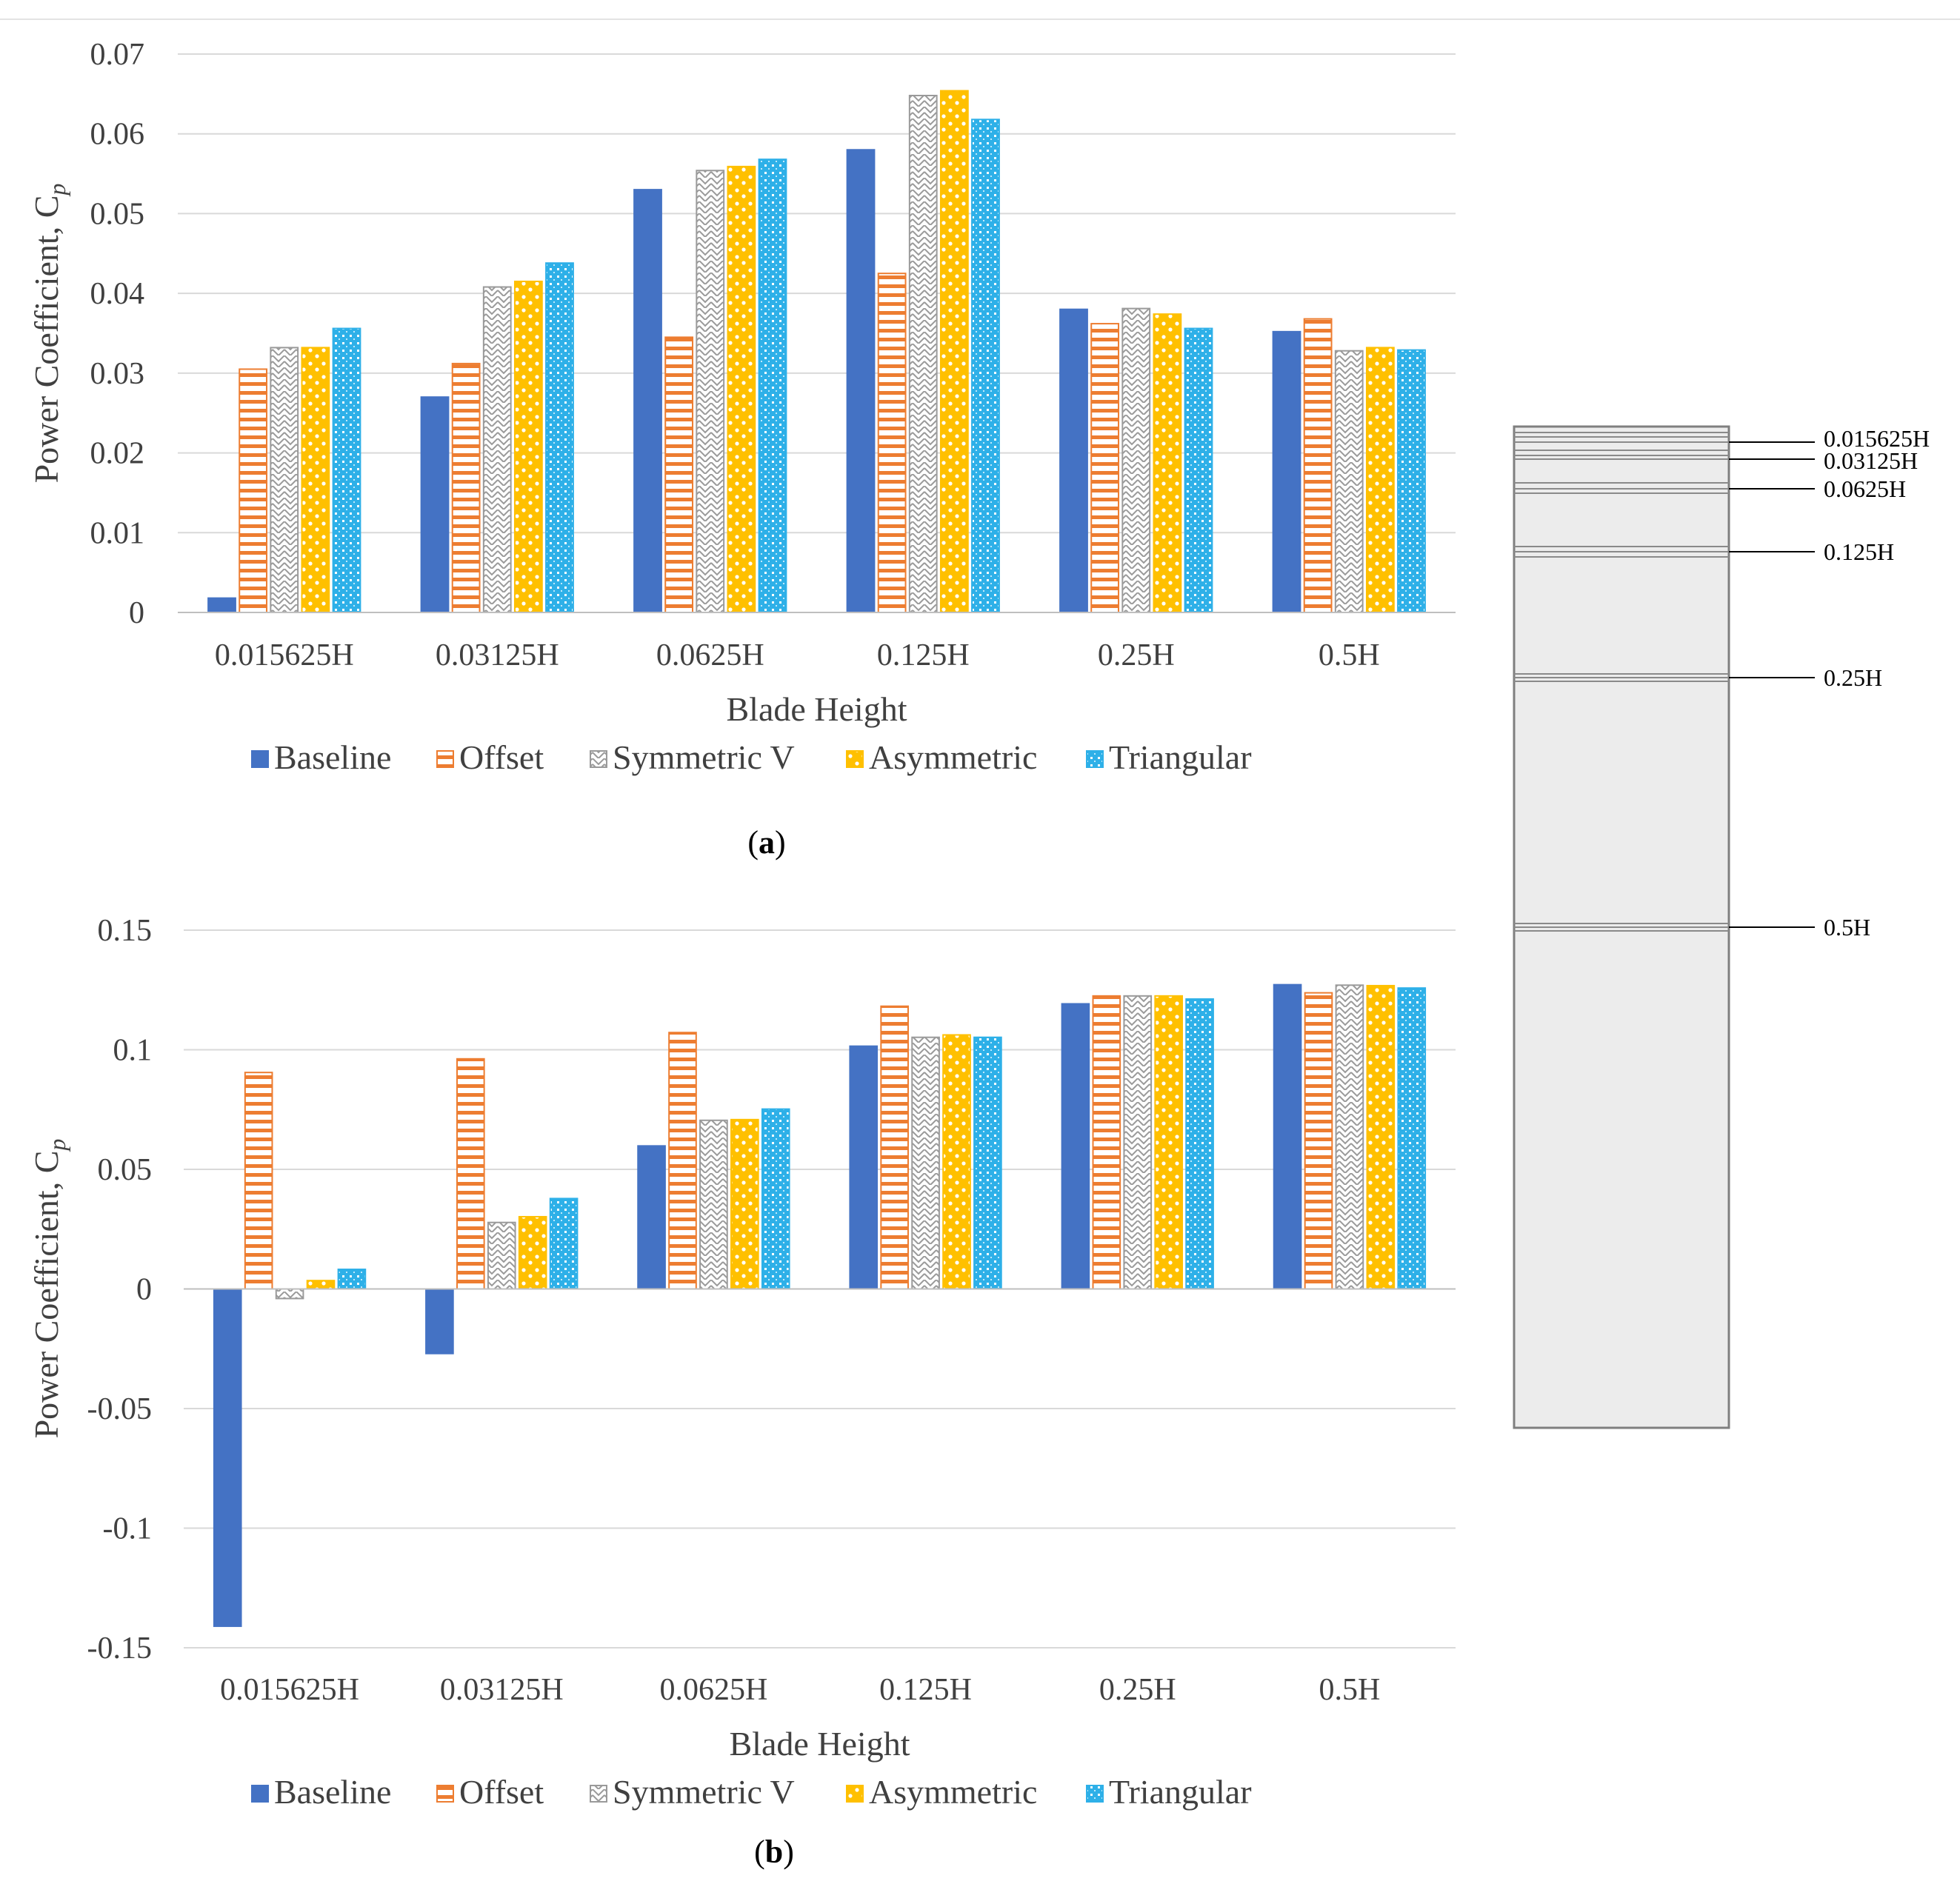 The image size is (1960, 1884). I want to click on y-axis-title: Power Coefficient, Cp, so click(49, 1289).